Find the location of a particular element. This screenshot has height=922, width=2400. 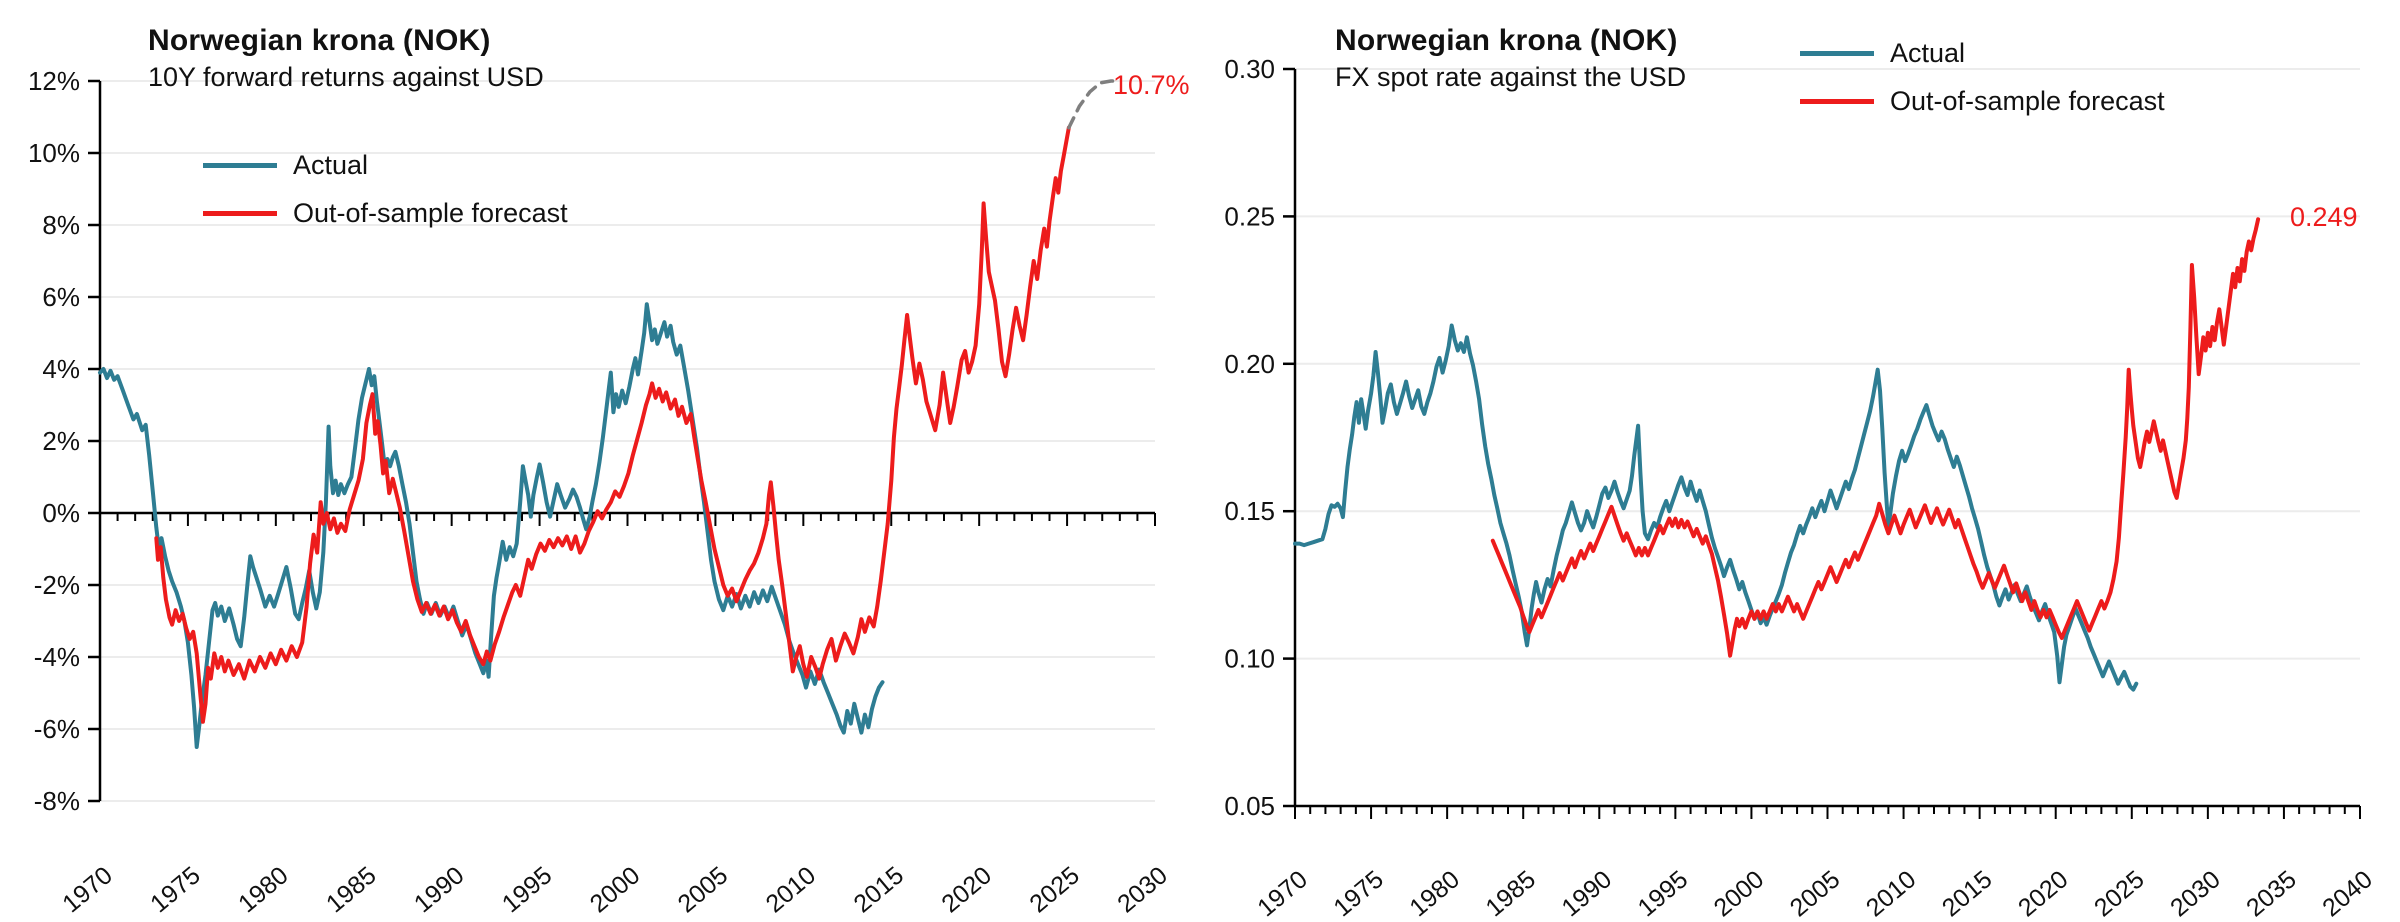

x-axis-year-label: 2040 is located at coordinates (2347, 893).